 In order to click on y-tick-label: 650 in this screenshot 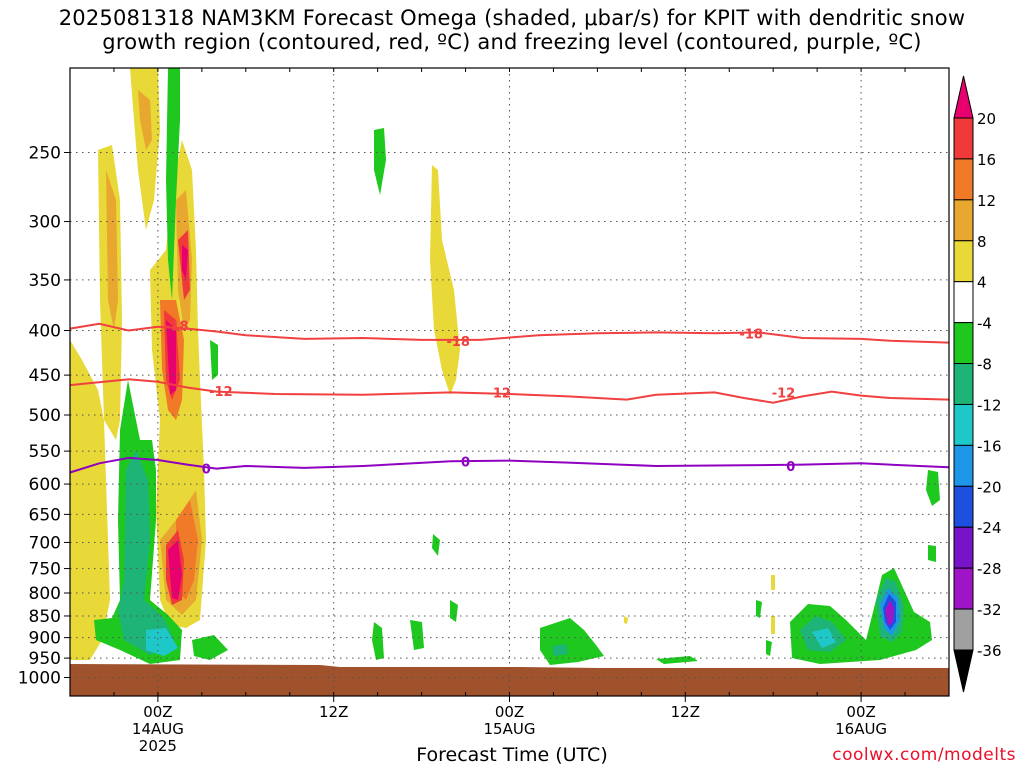, I will do `click(45, 515)`.